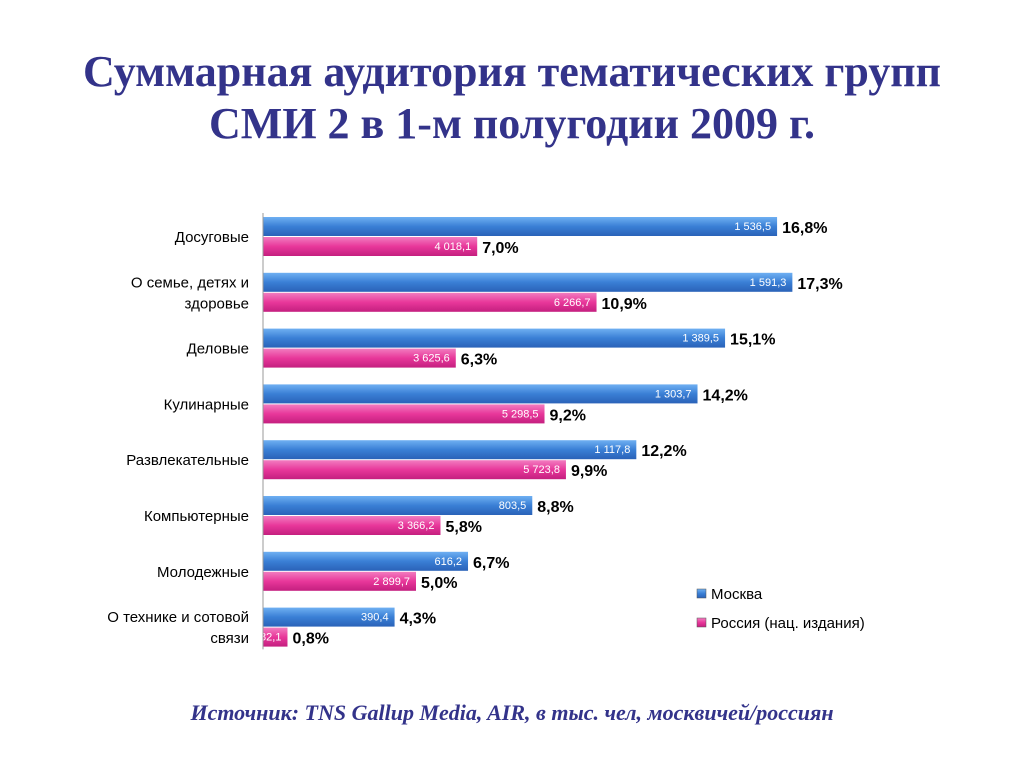 This screenshot has width=1024, height=768. I want to click on bar-value-label: 1 303,7, so click(673, 394).